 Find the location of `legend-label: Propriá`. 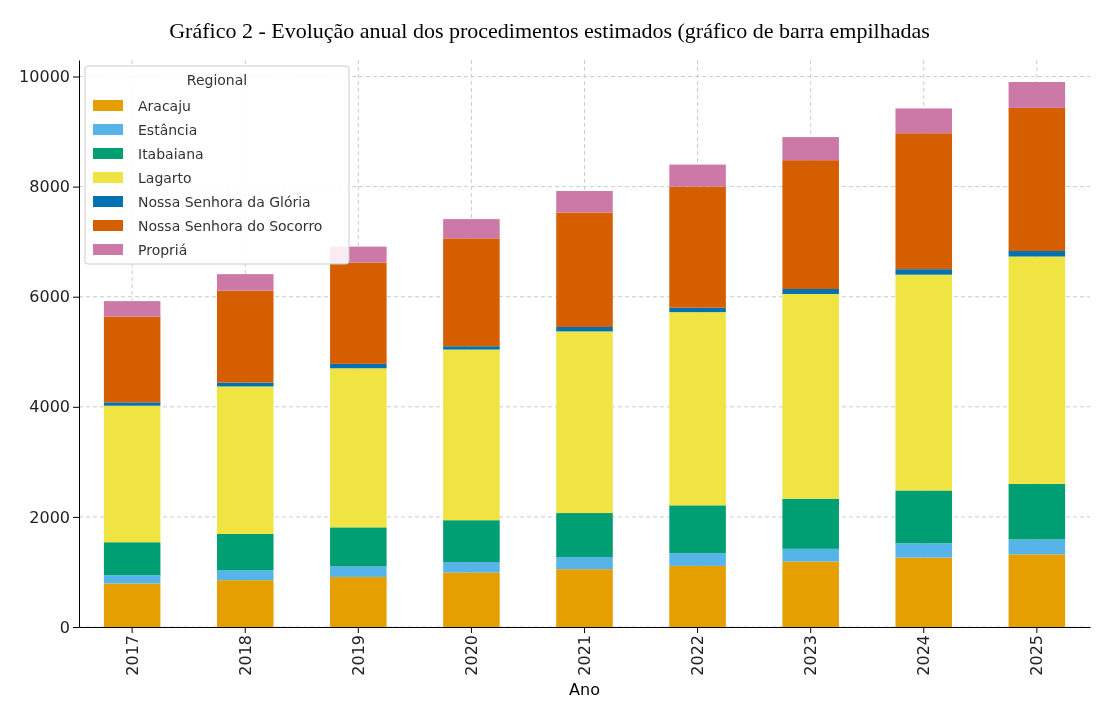

legend-label: Propriá is located at coordinates (163, 250).